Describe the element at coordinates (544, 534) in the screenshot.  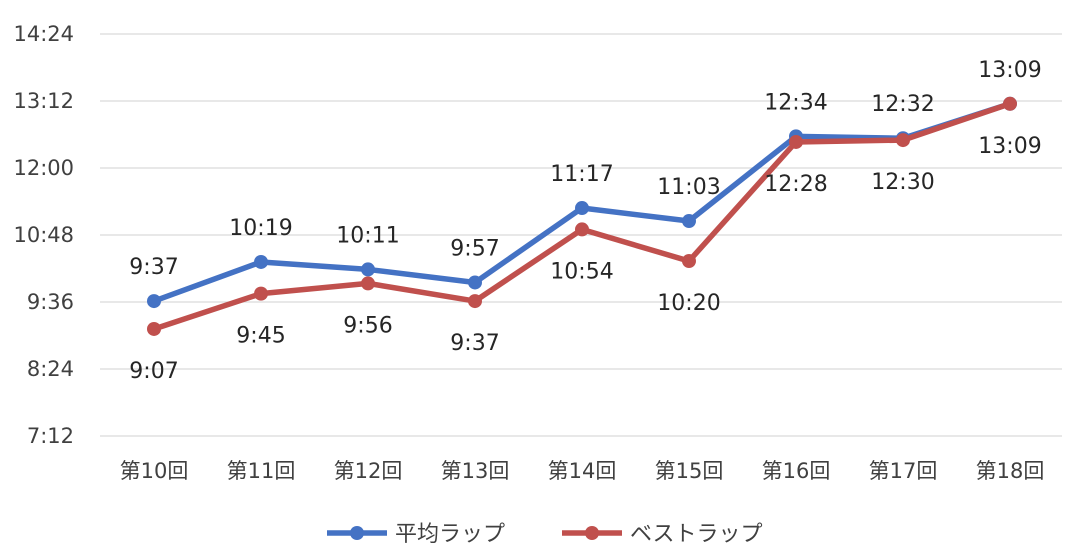
I see `legend: 平均ラップ ベストラップ` at that location.